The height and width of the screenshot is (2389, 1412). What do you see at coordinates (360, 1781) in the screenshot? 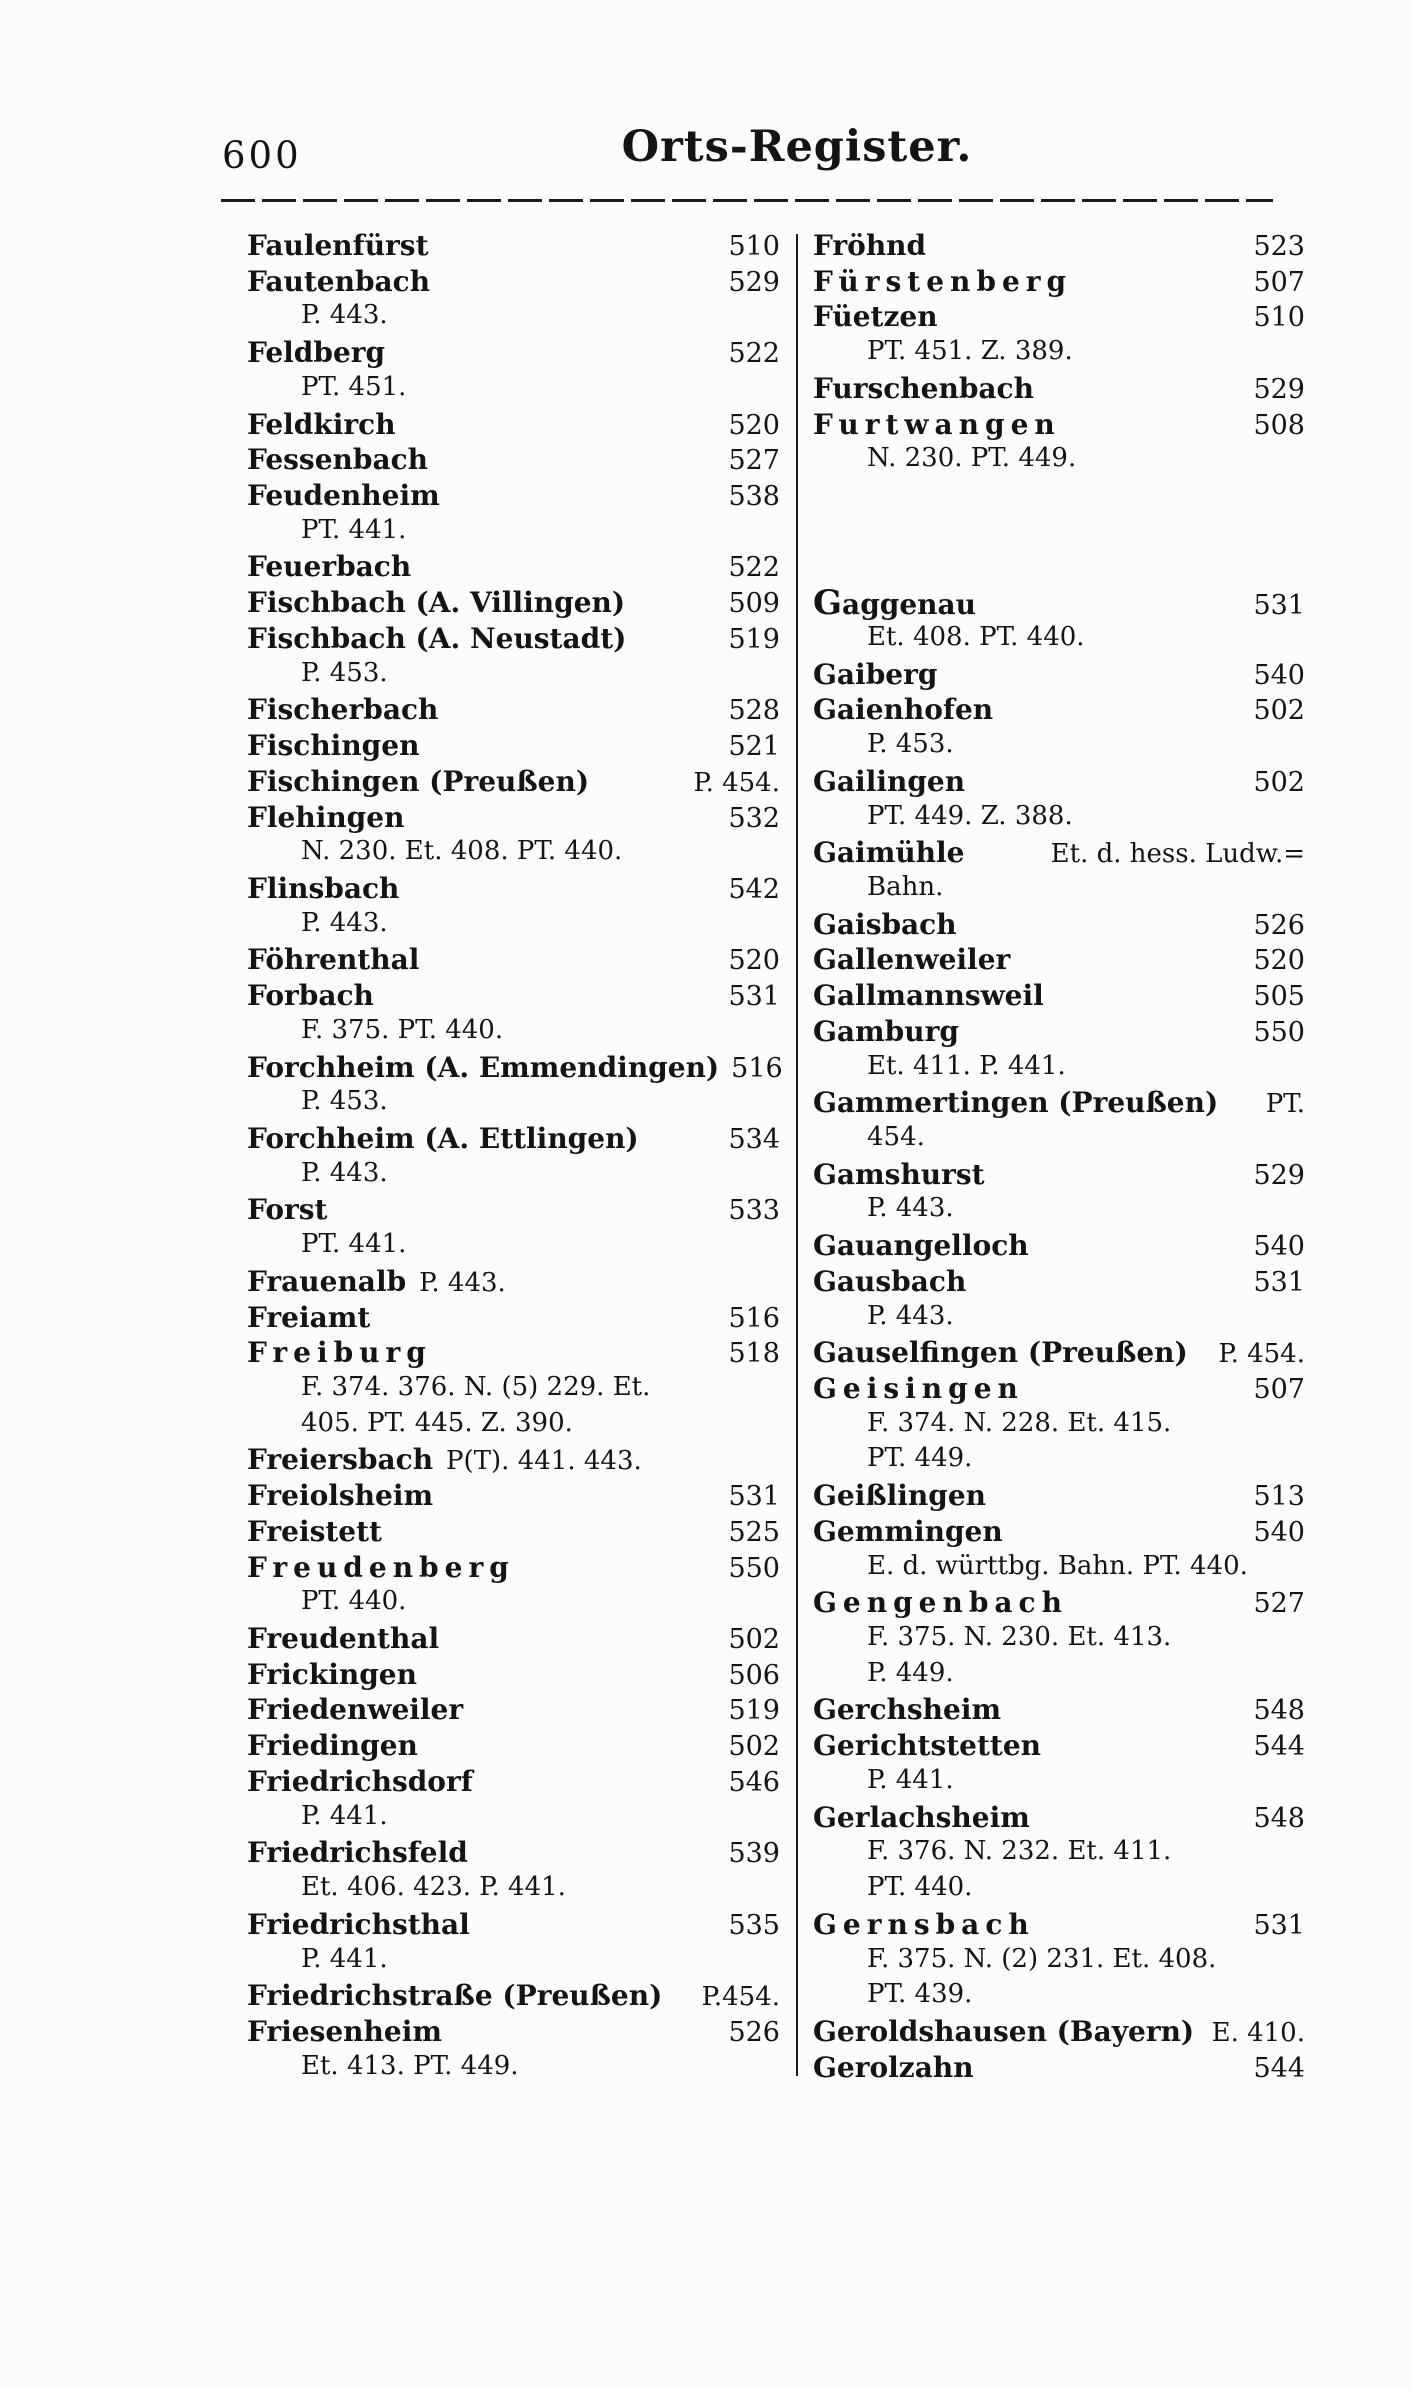
I see `place-name: Friedrichsdorf` at bounding box center [360, 1781].